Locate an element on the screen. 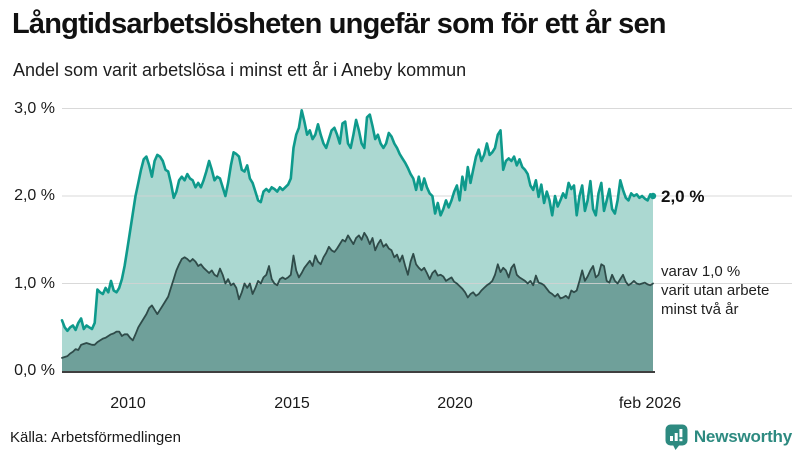 The width and height of the screenshot is (800, 450). brand-logo: Newsworthy is located at coordinates (728, 437).